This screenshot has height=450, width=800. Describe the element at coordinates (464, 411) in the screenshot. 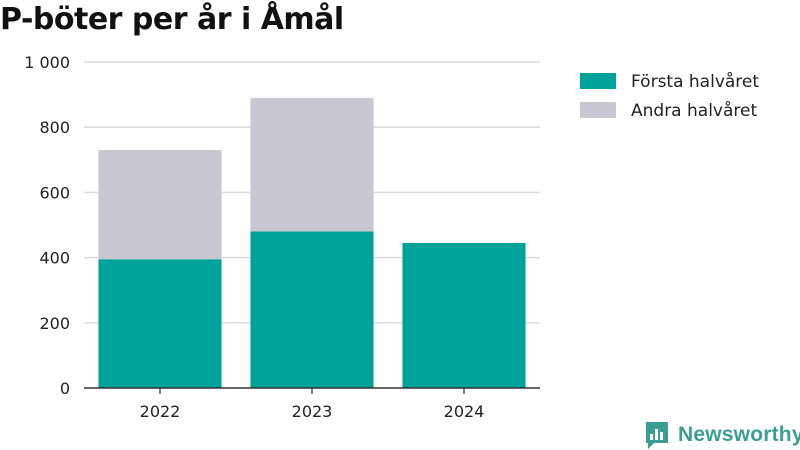

I see `x-tick-label: 2024` at that location.